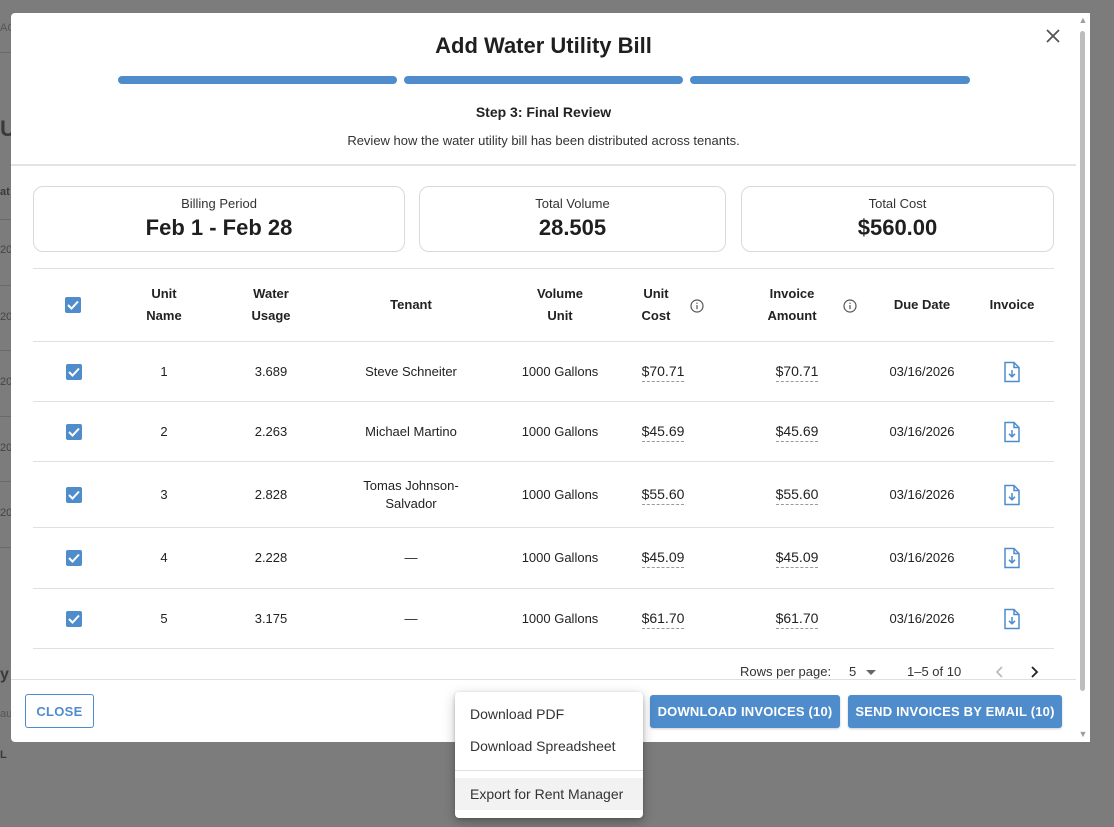 The image size is (1114, 827). I want to click on water-usage: 3.689, so click(271, 371).